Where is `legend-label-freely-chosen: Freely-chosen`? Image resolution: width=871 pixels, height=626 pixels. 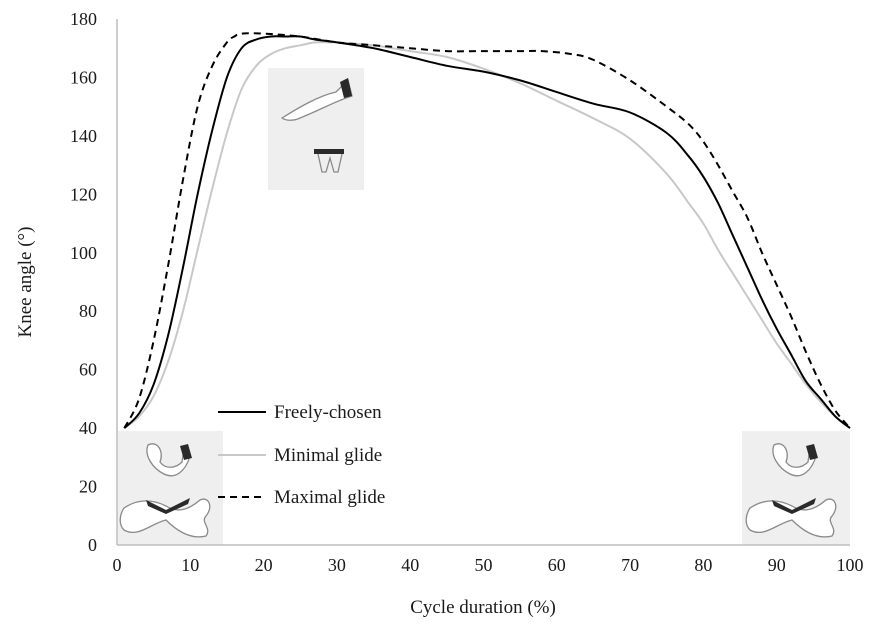
legend-label-freely-chosen: Freely-chosen is located at coordinates (328, 412).